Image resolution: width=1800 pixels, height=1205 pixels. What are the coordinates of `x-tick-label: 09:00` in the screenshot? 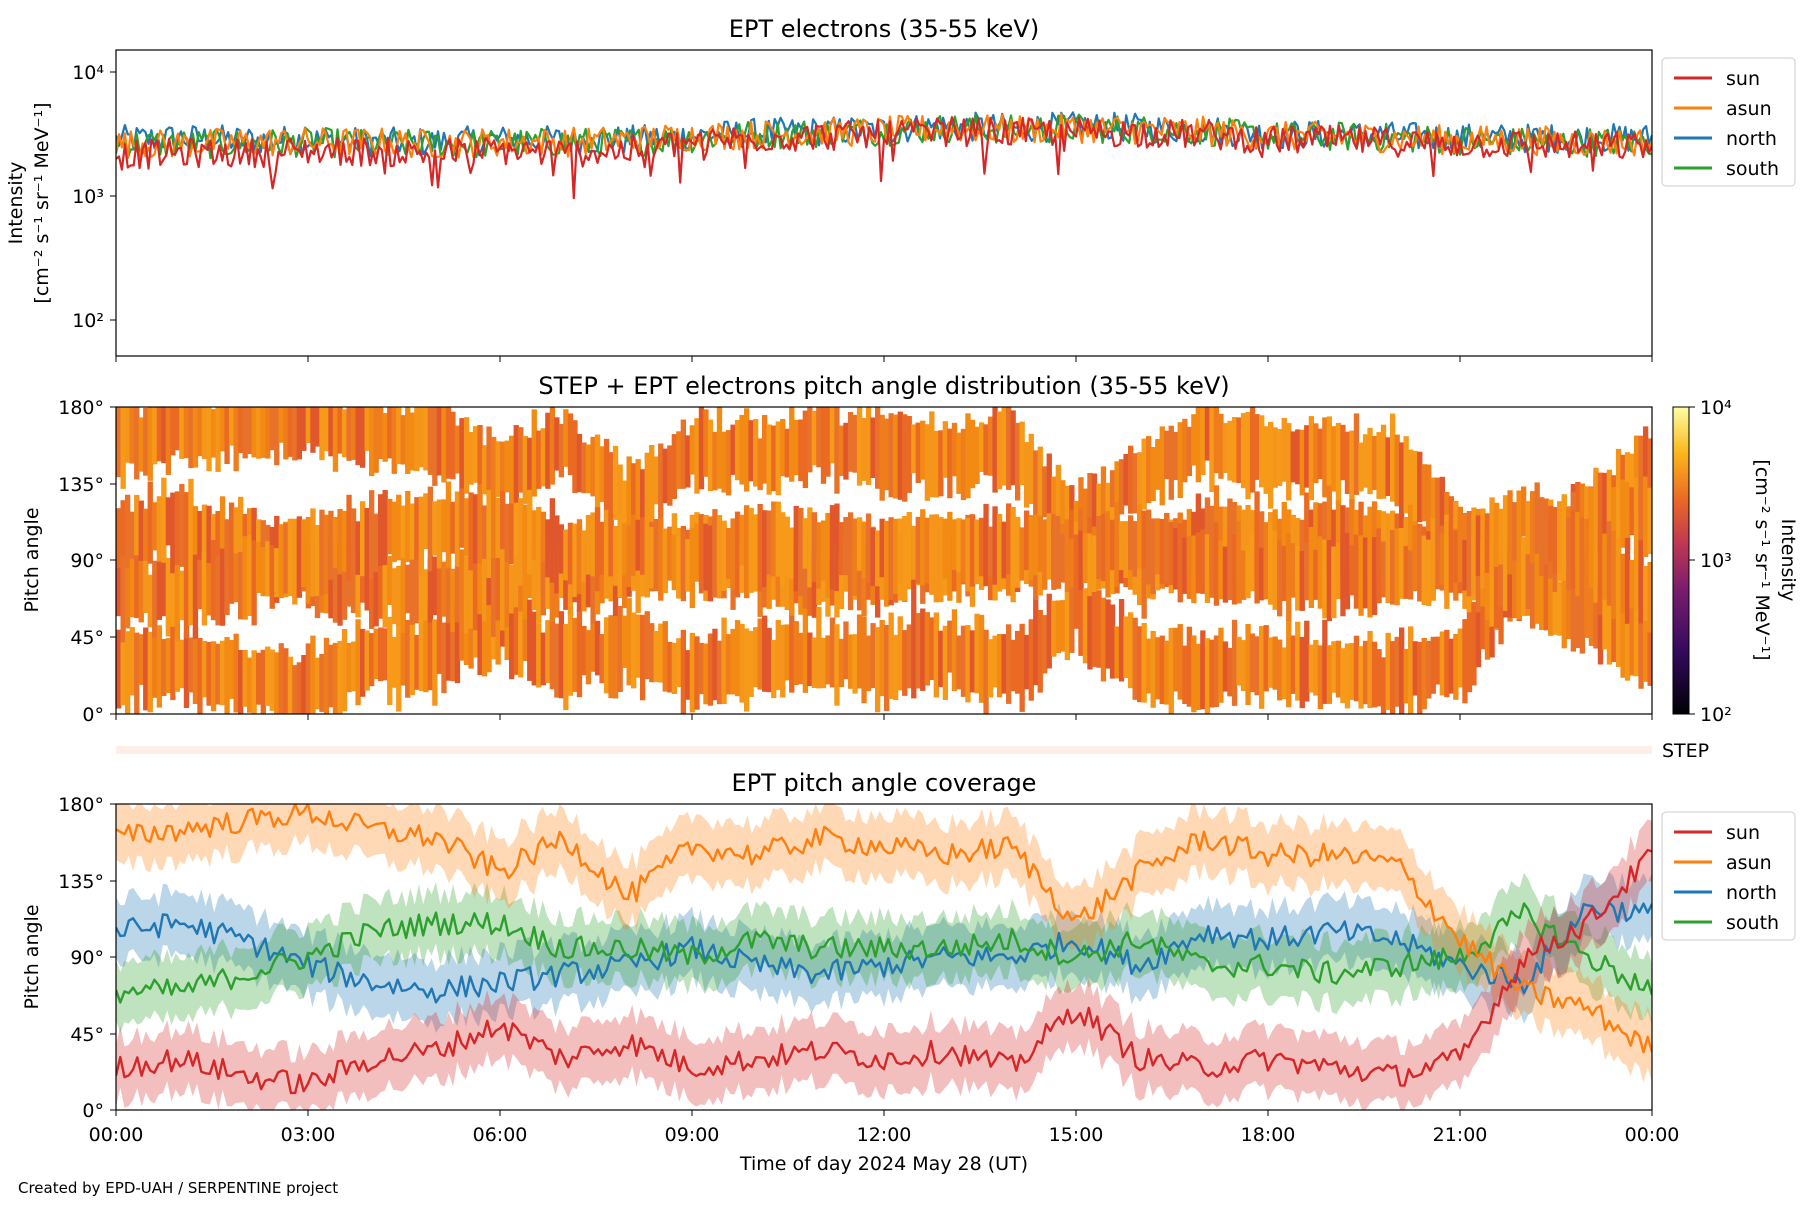 It's located at (692, 1135).